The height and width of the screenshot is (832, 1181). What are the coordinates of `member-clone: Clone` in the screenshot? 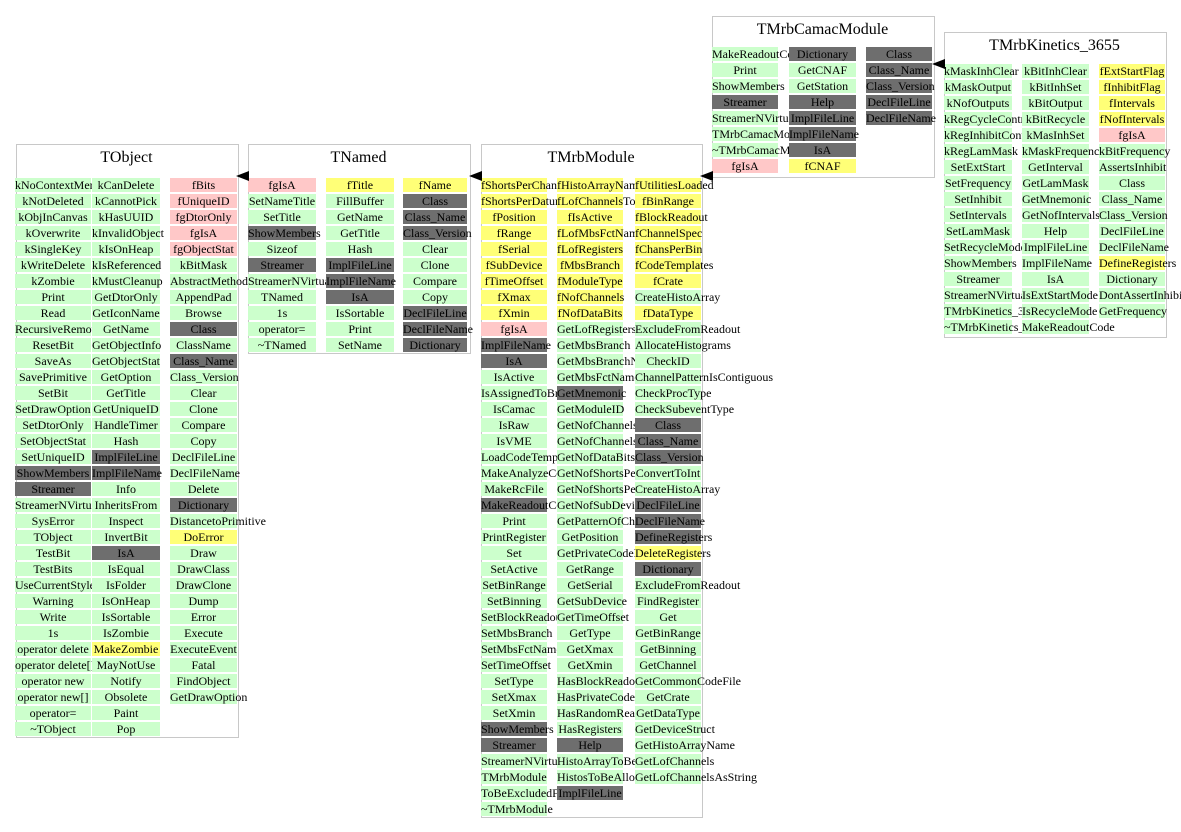 It's located at (203, 409).